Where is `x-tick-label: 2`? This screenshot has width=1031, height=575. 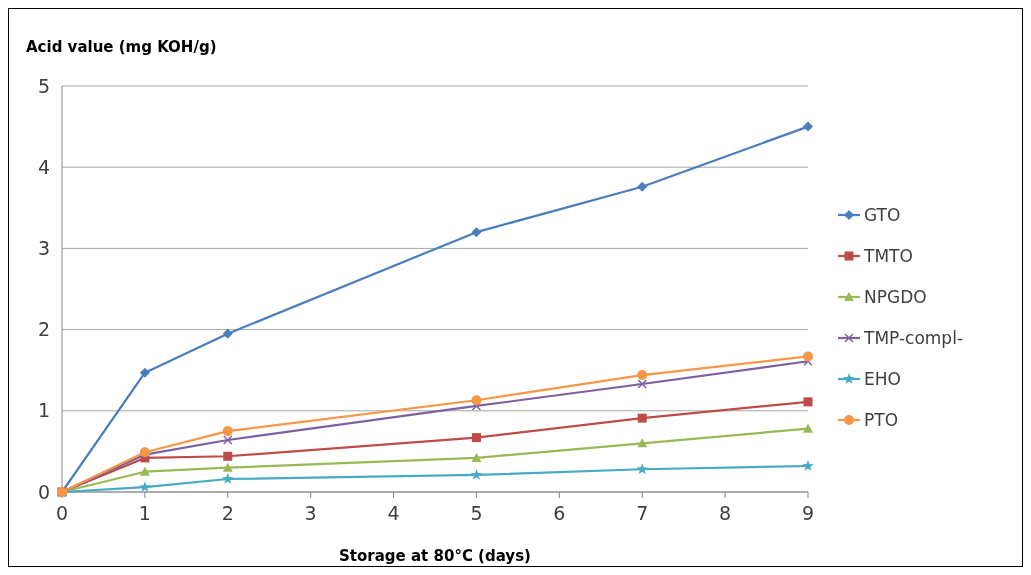
x-tick-label: 2 is located at coordinates (227, 513).